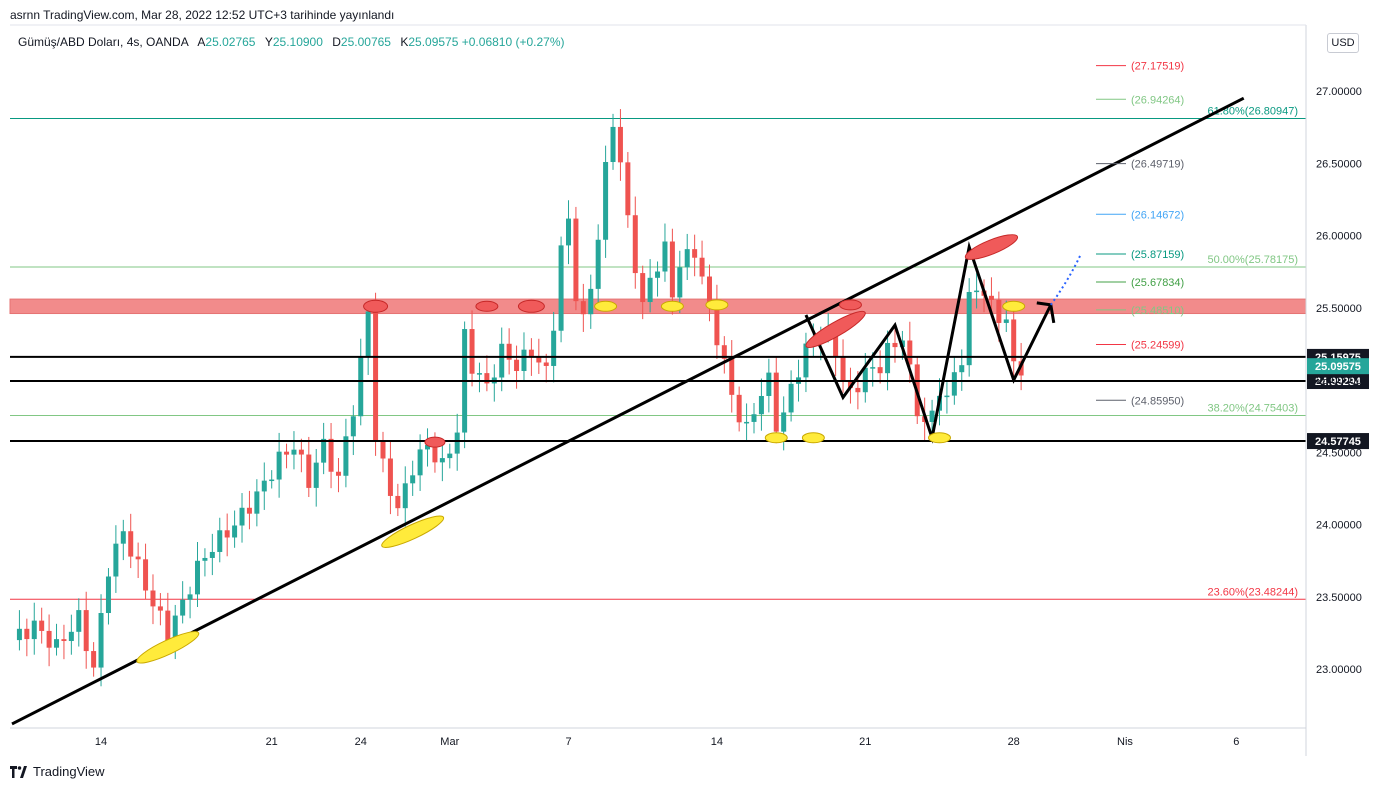 The width and height of the screenshot is (1386, 790). Describe the element at coordinates (568, 742) in the screenshot. I see `time-tick-label: 7` at that location.